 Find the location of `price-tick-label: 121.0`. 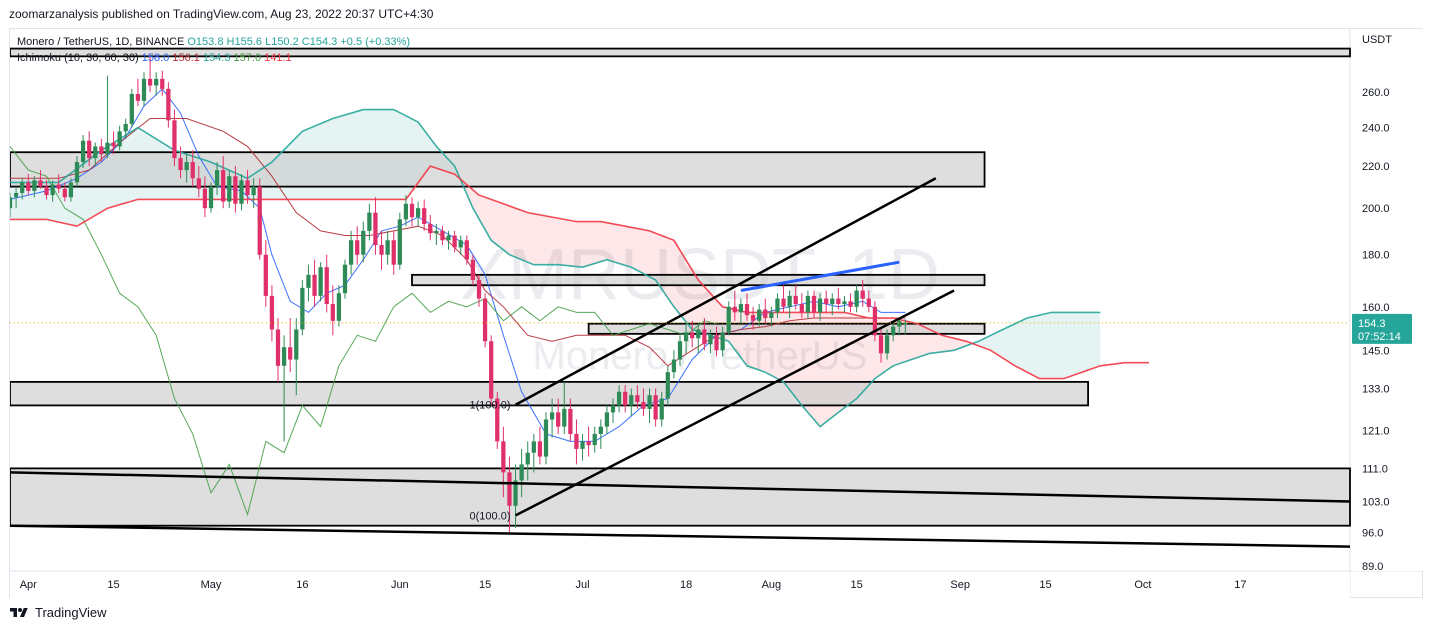

price-tick-label: 121.0 is located at coordinates (1376, 431).